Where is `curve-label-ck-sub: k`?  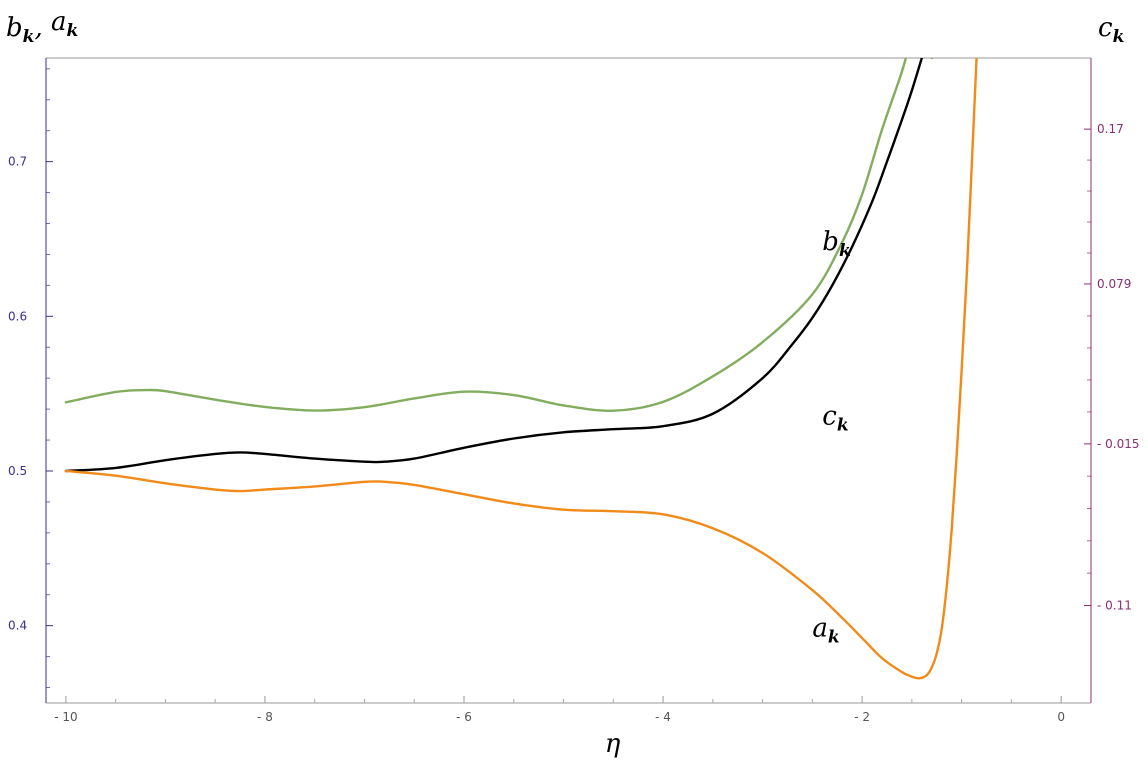
curve-label-ck-sub: k is located at coordinates (843, 426).